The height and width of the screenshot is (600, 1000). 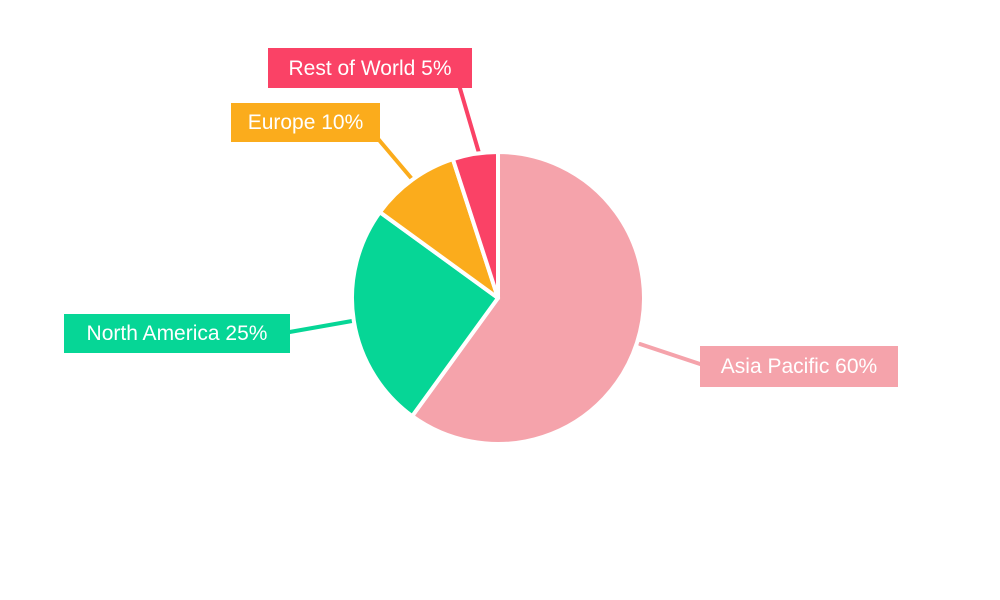 What do you see at coordinates (438, 228) in the screenshot?
I see `pie-slice-europe` at bounding box center [438, 228].